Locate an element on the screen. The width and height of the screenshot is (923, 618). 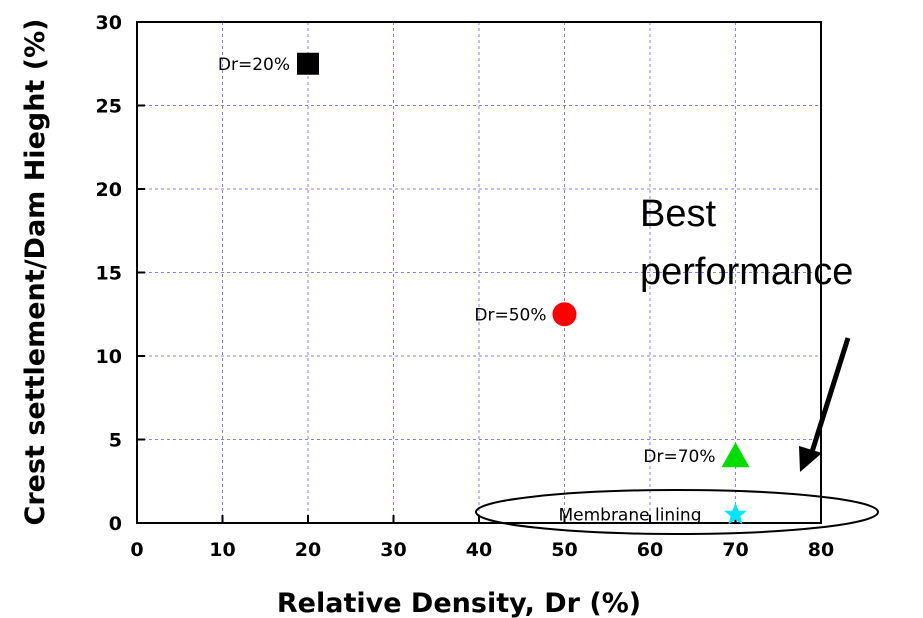
data-point-label: Dr=70% is located at coordinates (679, 457).